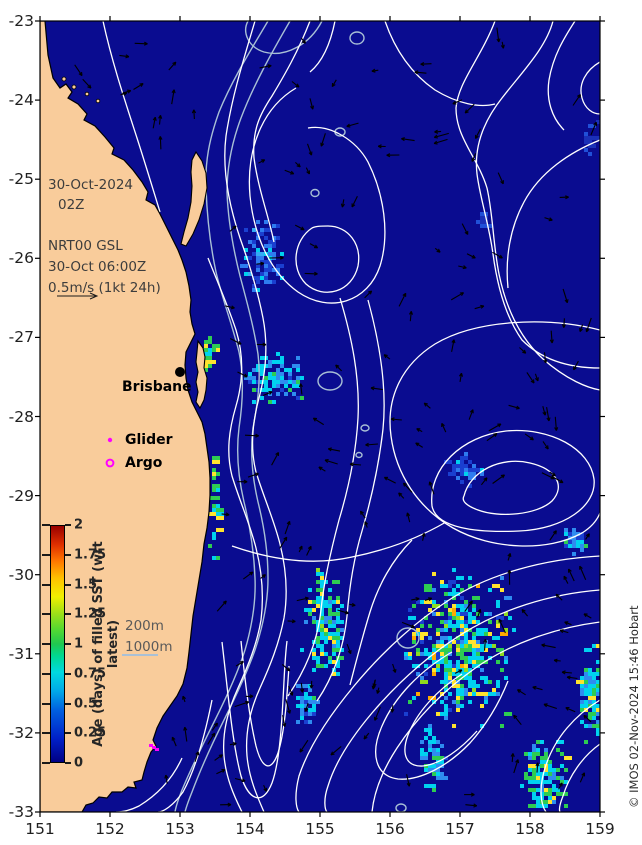 Image resolution: width=642 pixels, height=845 pixels. I want to click on y-tick-label: -29, so click(21, 495).